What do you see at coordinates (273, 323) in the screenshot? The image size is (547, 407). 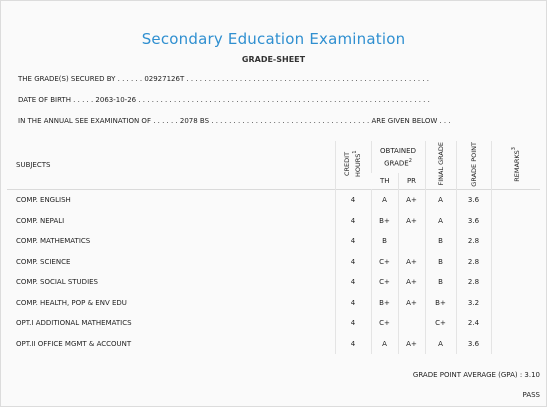 I see `table-row: OPT.I ADDITIONAL MATHEMATICS 4 C+ C+ 2.4` at bounding box center [273, 323].